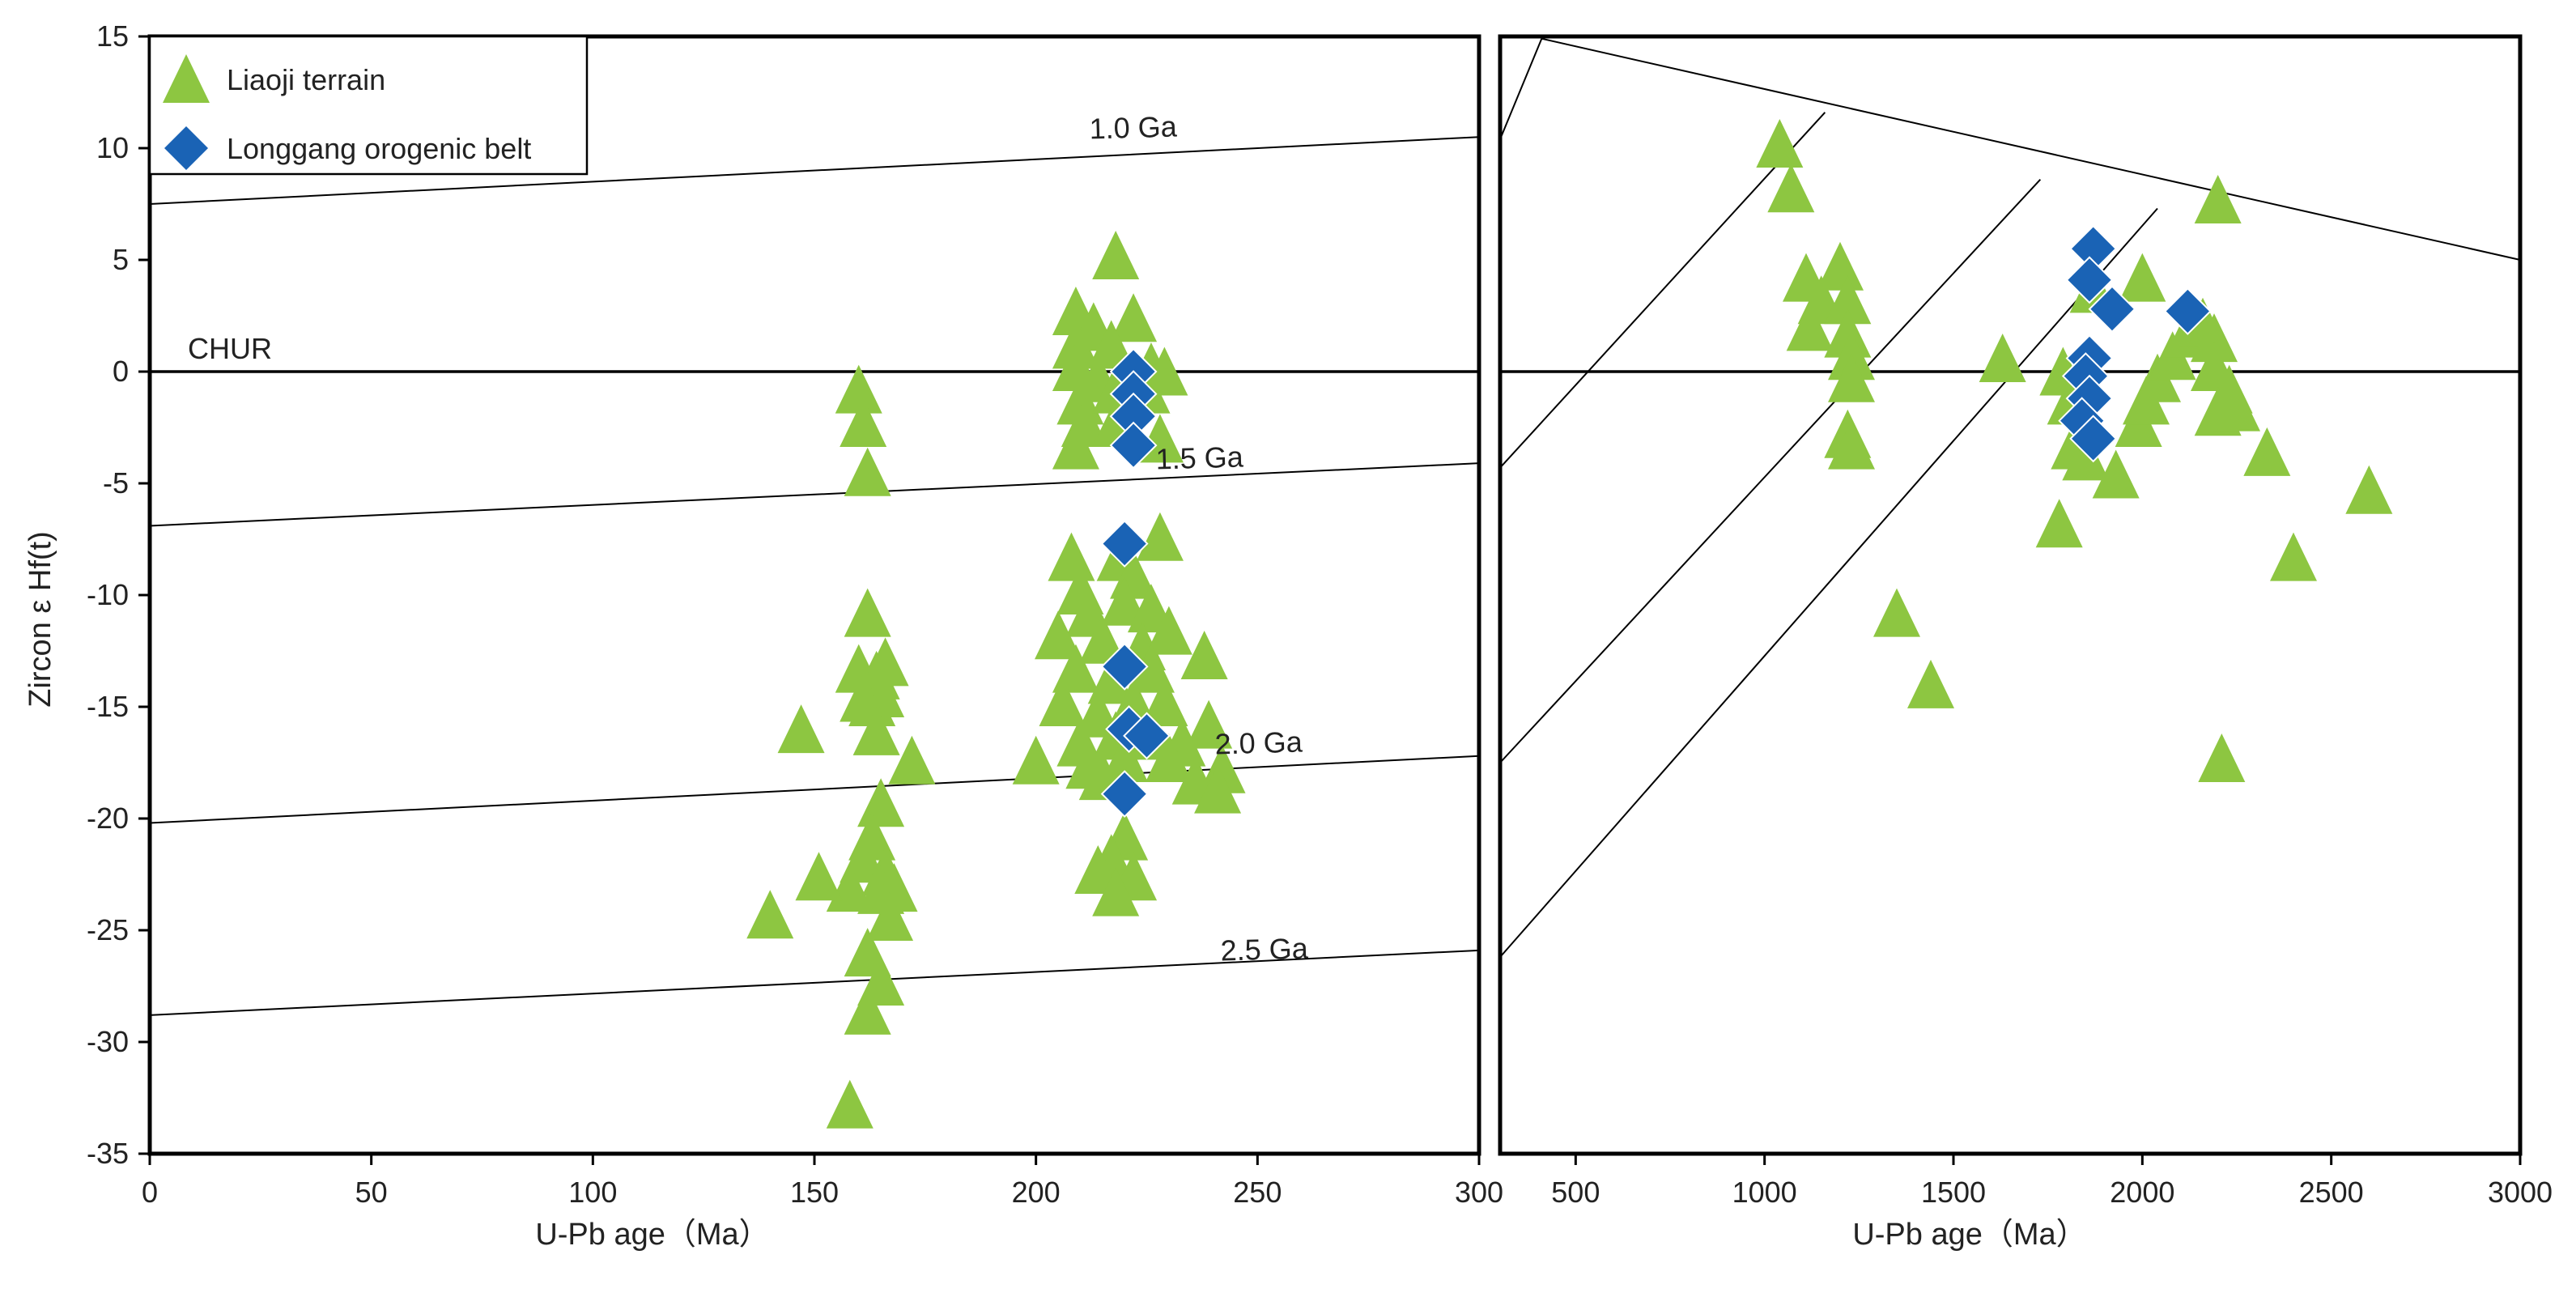 The image size is (2576, 1297). I want to click on x-tick-label: 500, so click(1576, 1192).